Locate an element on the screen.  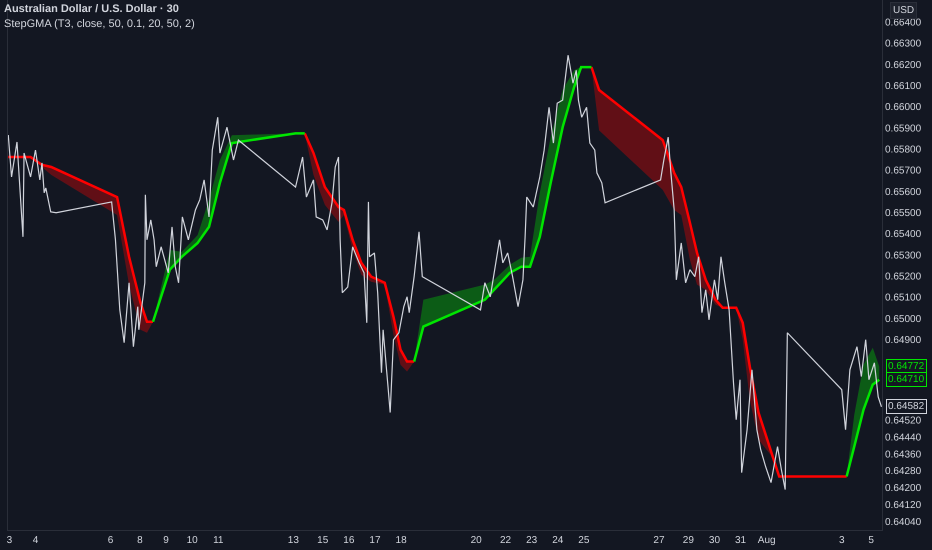
x-tick-label: 11 is located at coordinates (218, 540).